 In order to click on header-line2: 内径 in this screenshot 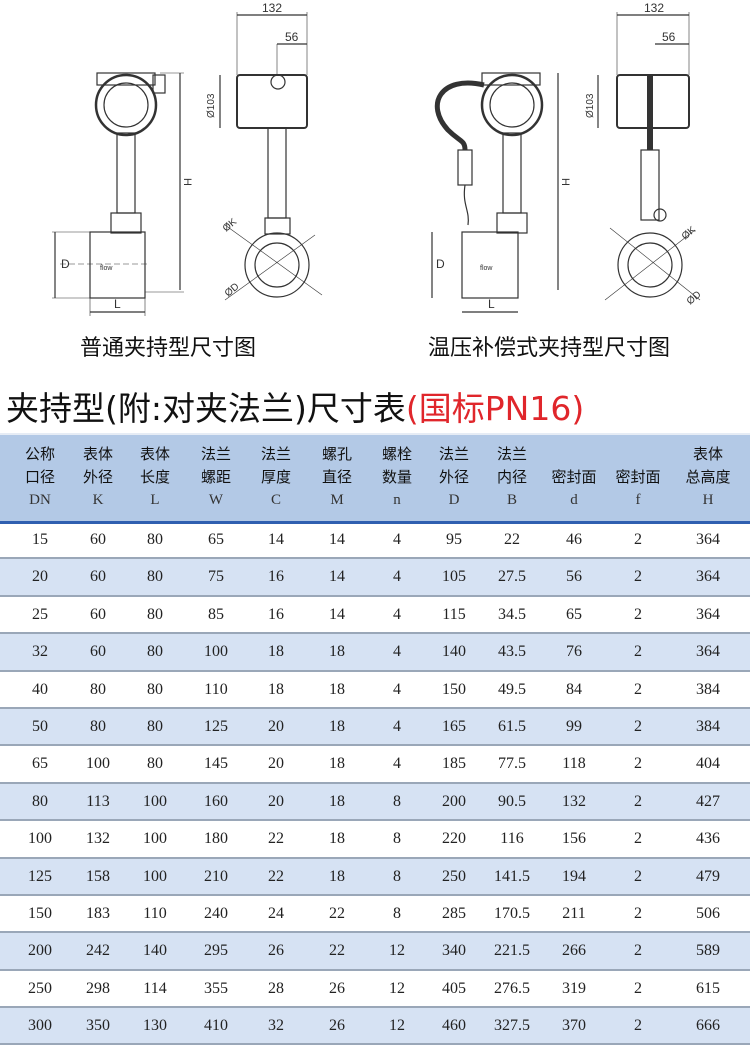, I will do `click(511, 477)`.